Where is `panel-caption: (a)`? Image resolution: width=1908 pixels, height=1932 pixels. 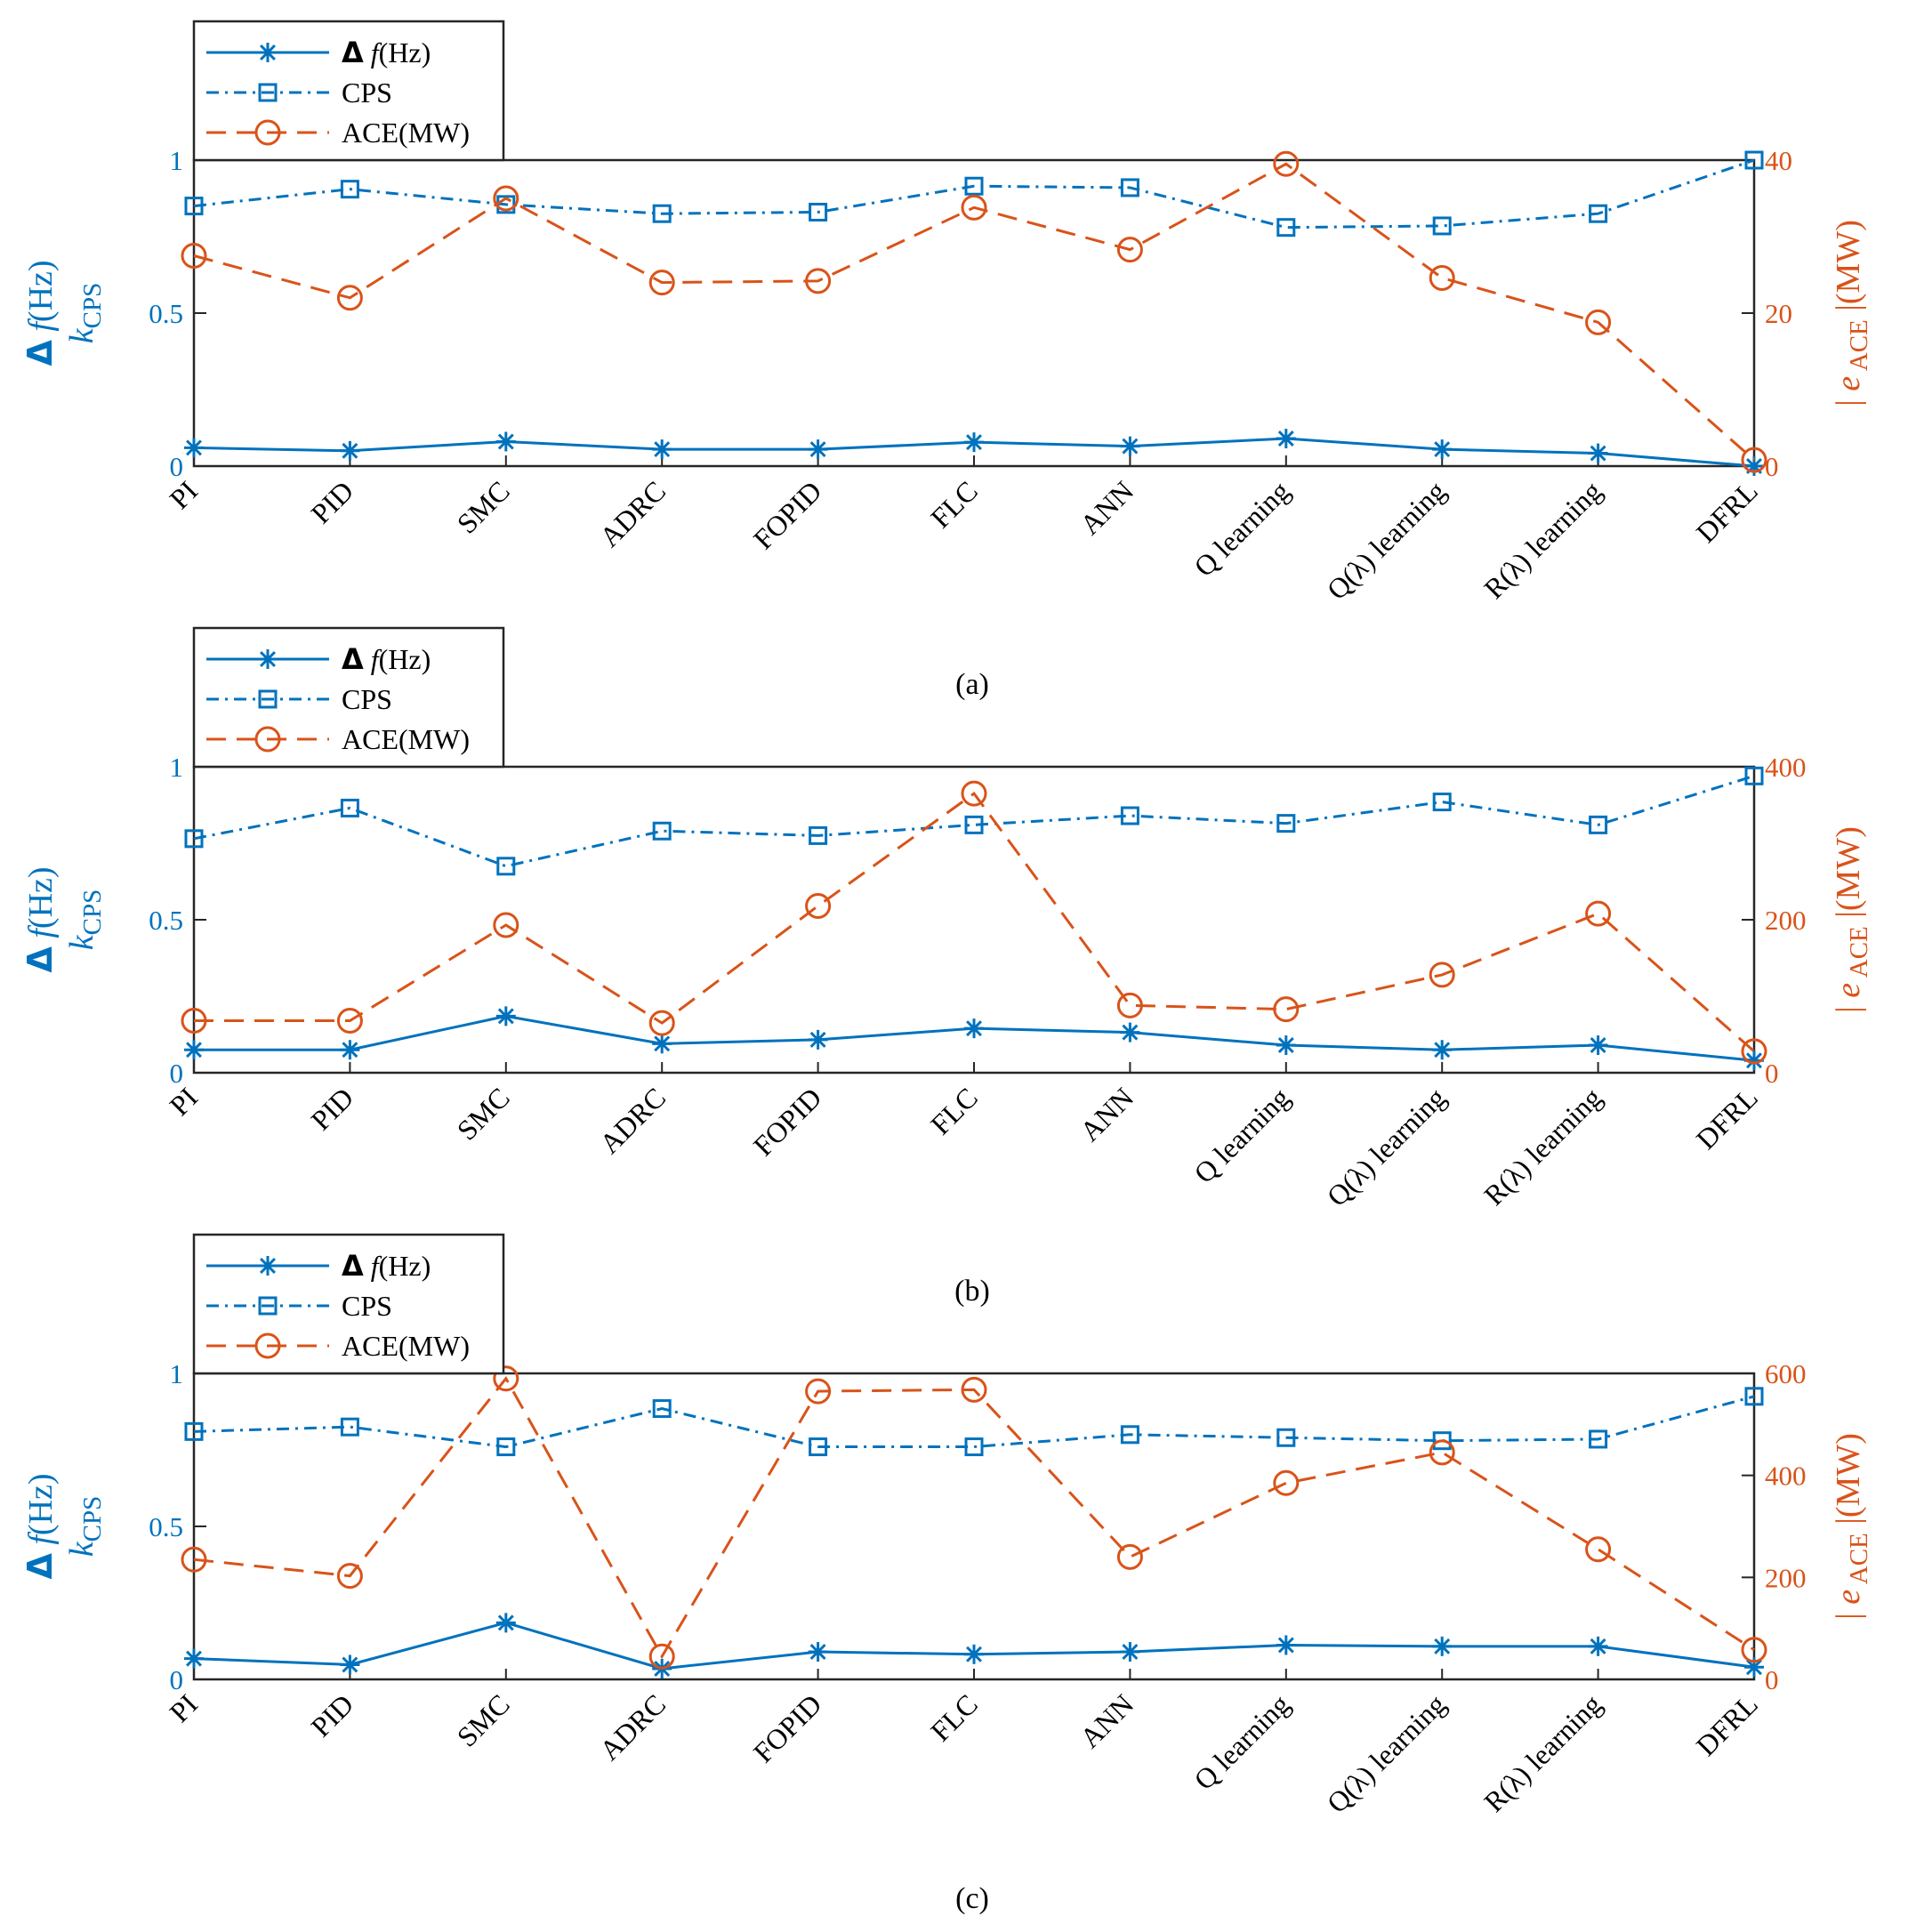 panel-caption: (a) is located at coordinates (972, 684).